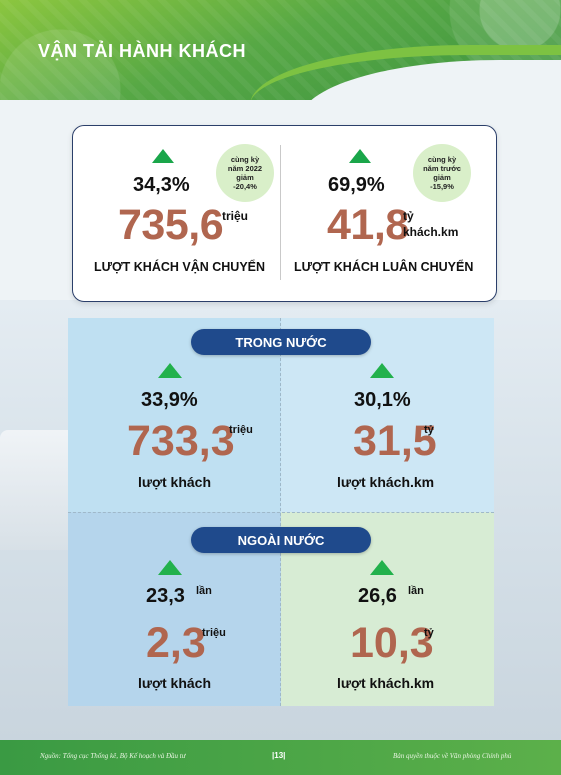 The width and height of the screenshot is (561, 775). Describe the element at coordinates (142, 51) in the screenshot. I see `page-title: VẬN TẢI HÀNH KHÁCH` at that location.